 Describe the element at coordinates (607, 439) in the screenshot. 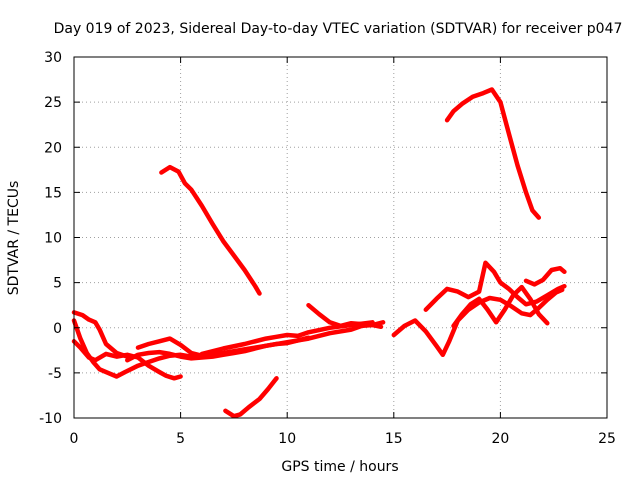

I see `x-tick-label: 25` at that location.